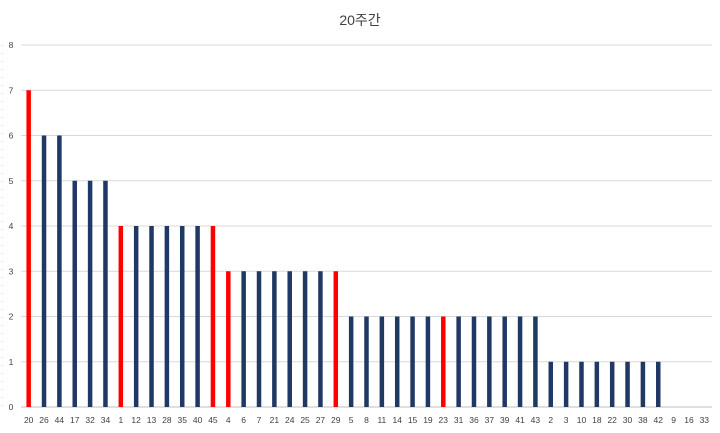 This screenshot has width=720, height=433. Describe the element at coordinates (182, 420) in the screenshot. I see `x-category-label: 35` at that location.